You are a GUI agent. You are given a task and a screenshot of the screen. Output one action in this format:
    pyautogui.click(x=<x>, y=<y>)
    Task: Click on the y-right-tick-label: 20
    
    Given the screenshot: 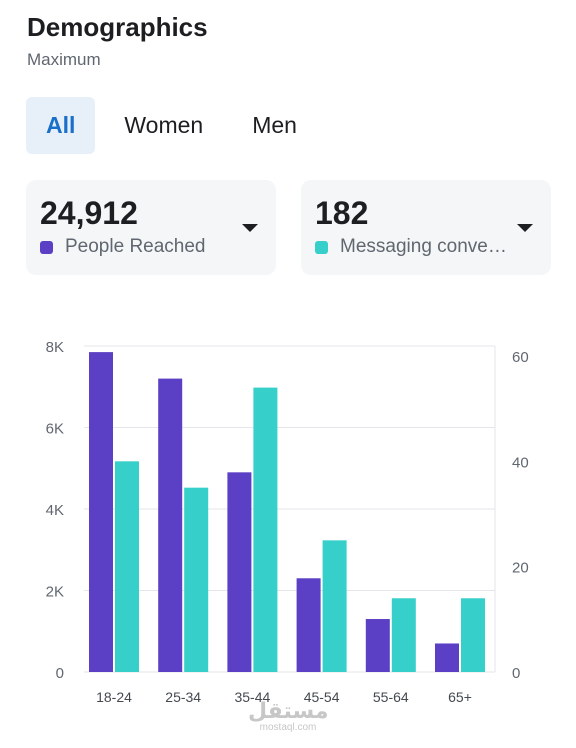 What is the action you would take?
    pyautogui.click(x=520, y=568)
    